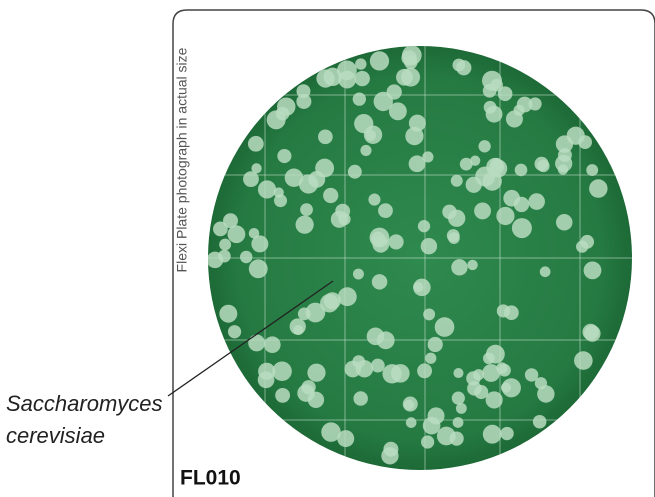 The width and height of the screenshot is (655, 497). What do you see at coordinates (55, 435) in the screenshot?
I see `organism-name: cerevisiae` at bounding box center [55, 435].